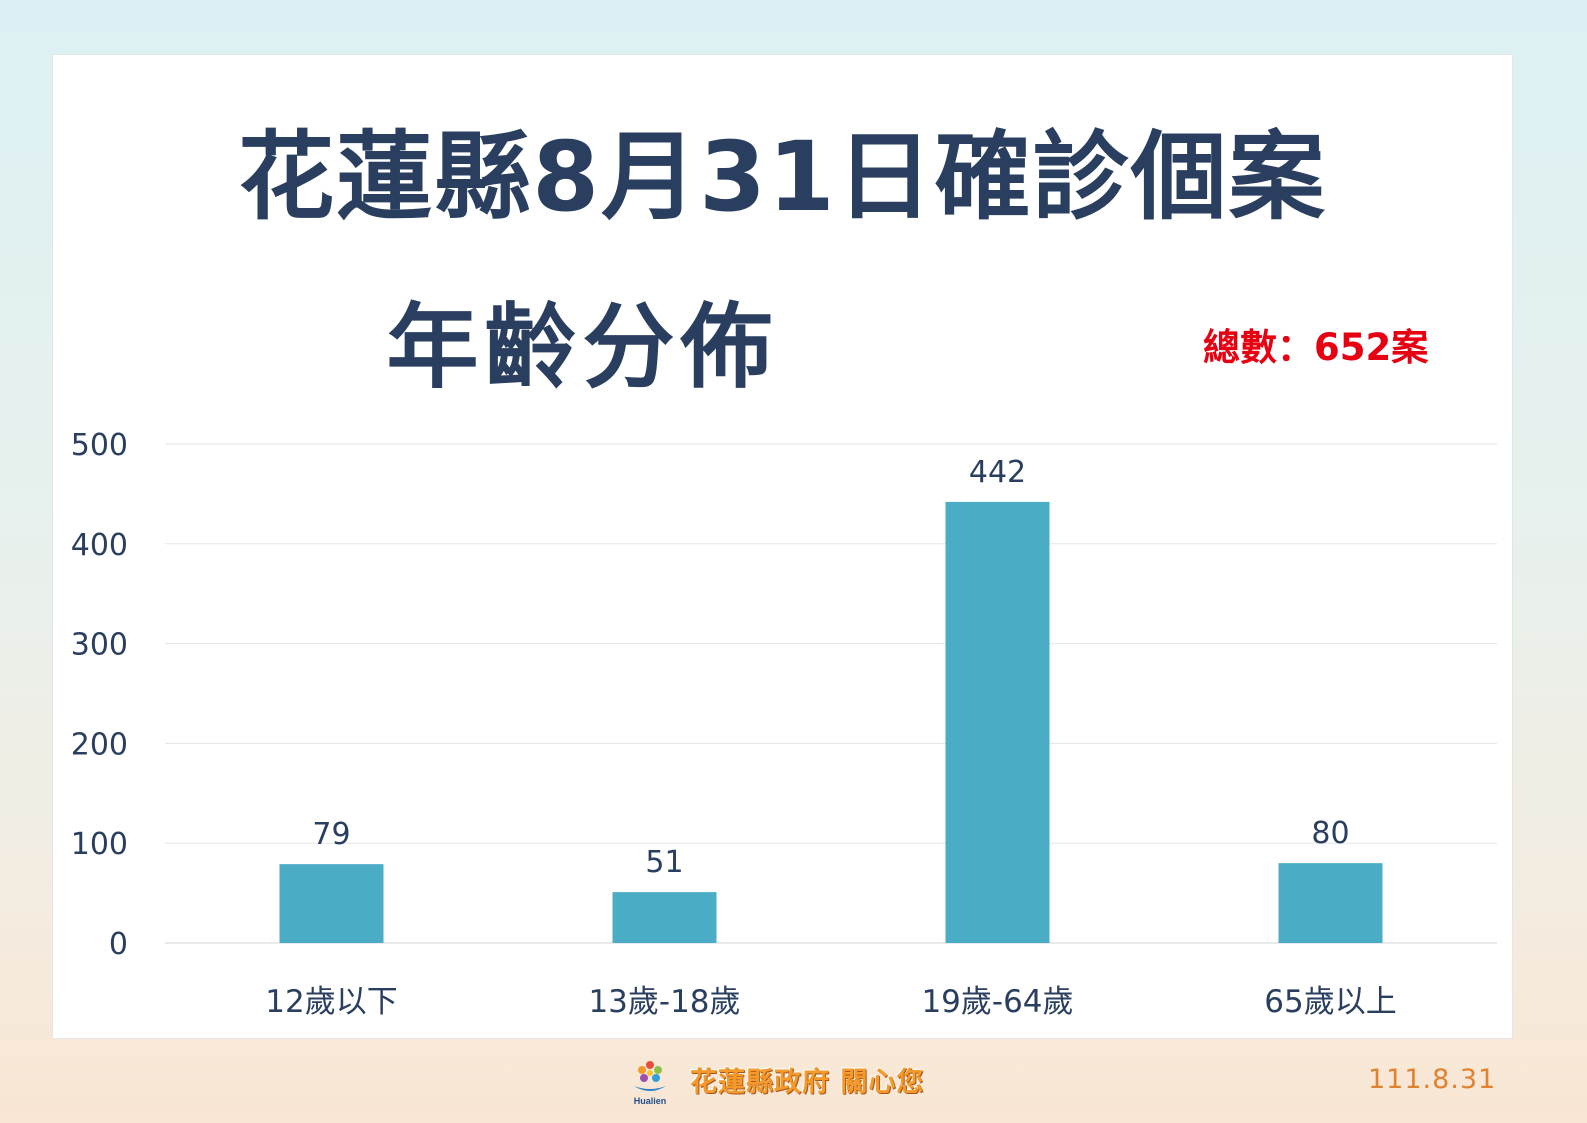 Image resolution: width=1587 pixels, height=1123 pixels. I want to click on bar-data-label: 80, so click(1330, 833).